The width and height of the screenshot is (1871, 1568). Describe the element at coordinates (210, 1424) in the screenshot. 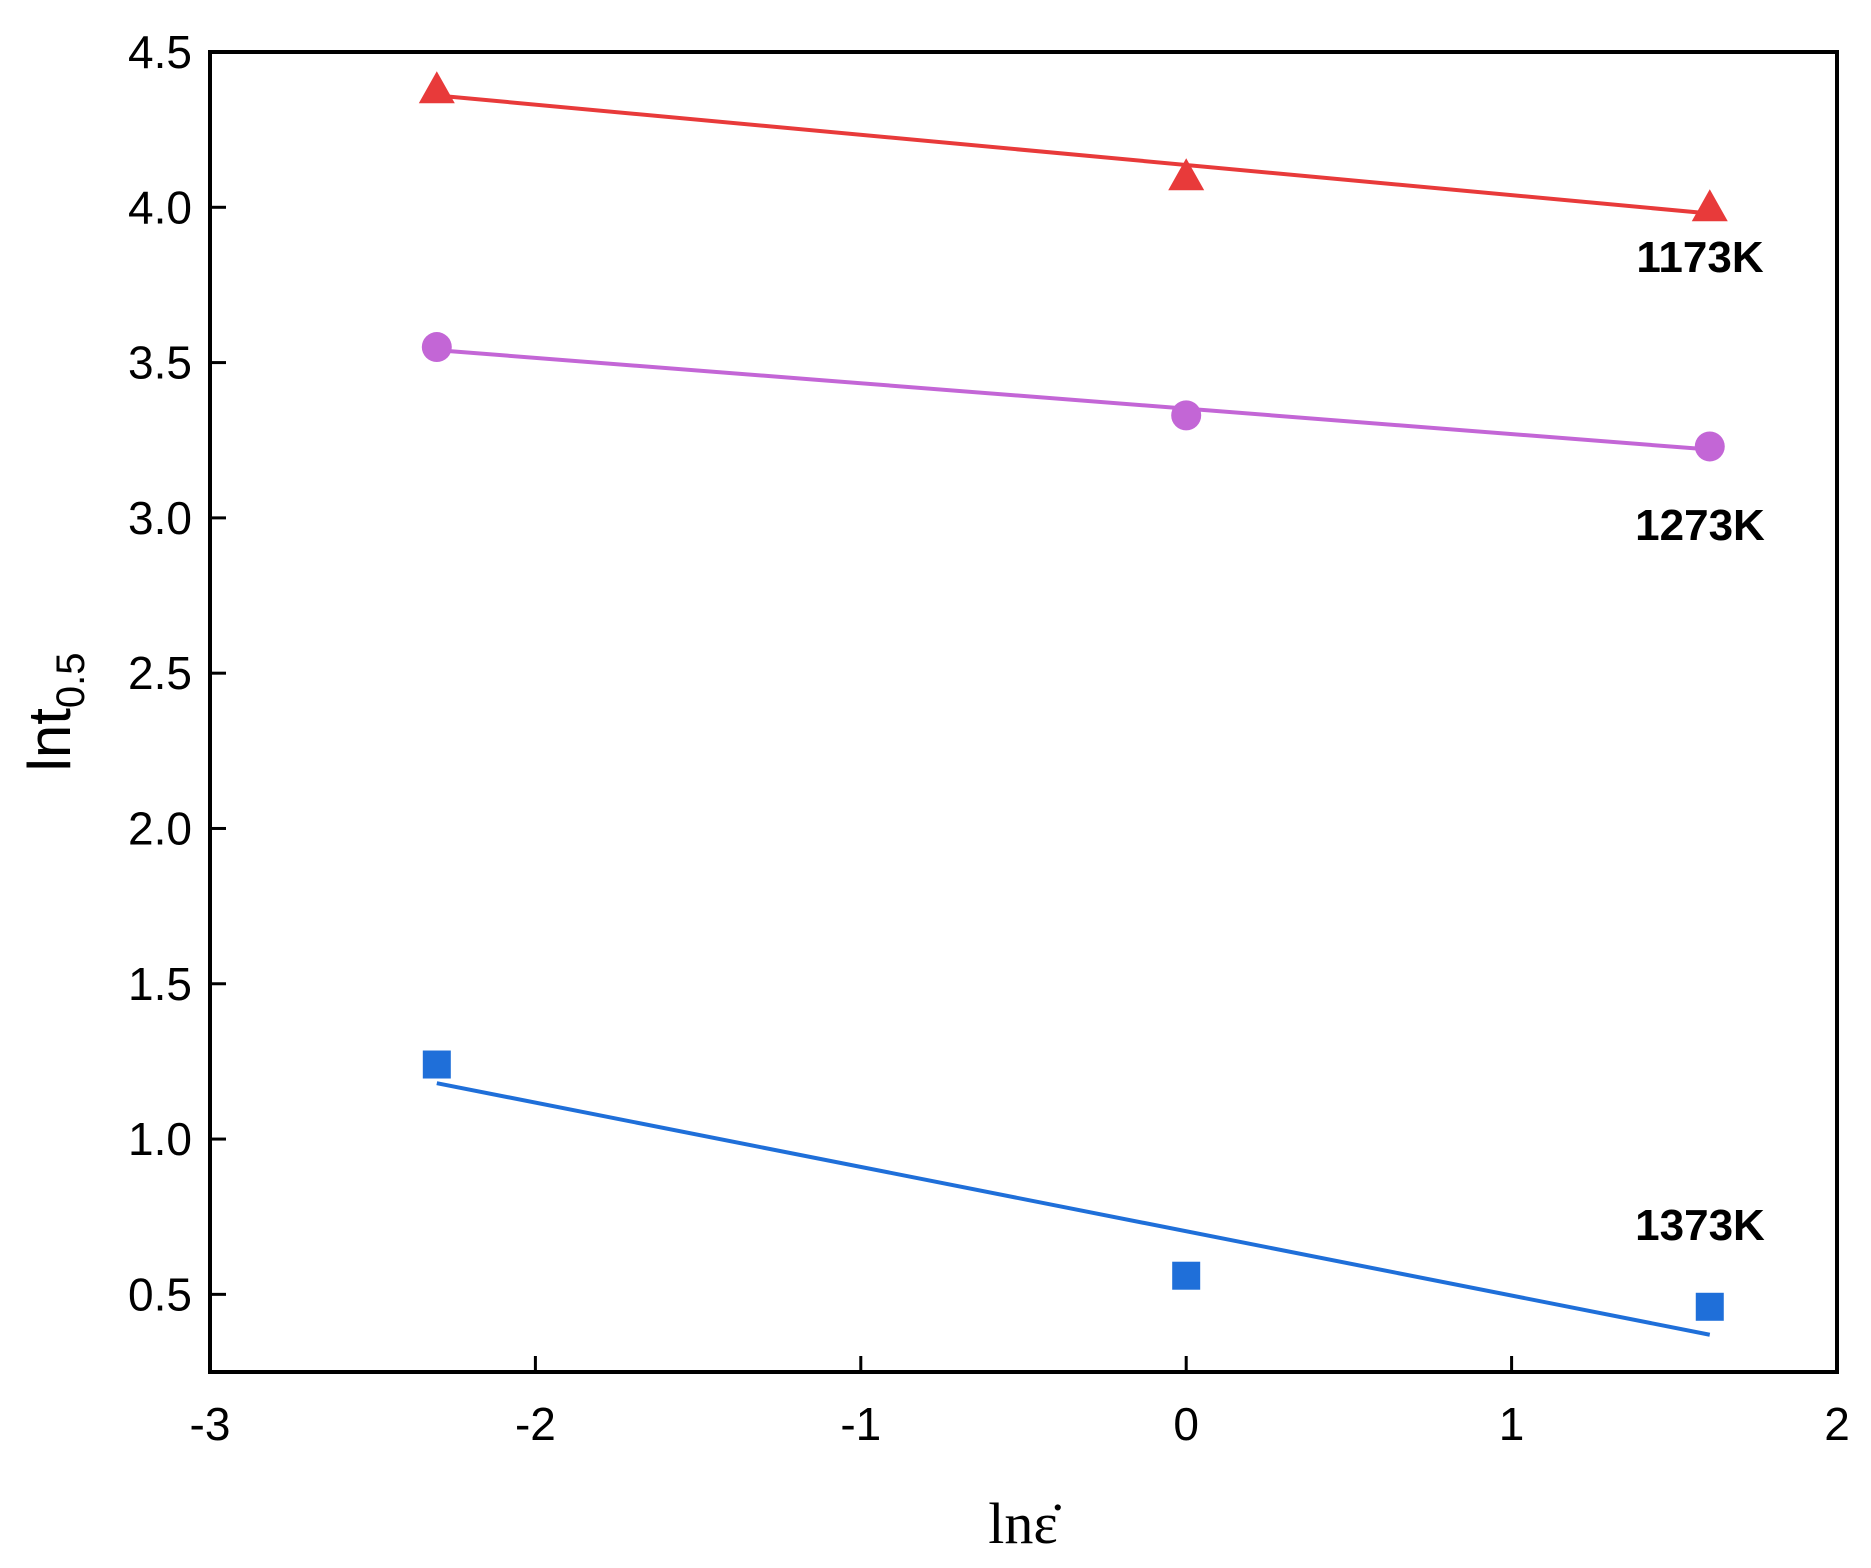

I see `x-tick-label: -3` at that location.